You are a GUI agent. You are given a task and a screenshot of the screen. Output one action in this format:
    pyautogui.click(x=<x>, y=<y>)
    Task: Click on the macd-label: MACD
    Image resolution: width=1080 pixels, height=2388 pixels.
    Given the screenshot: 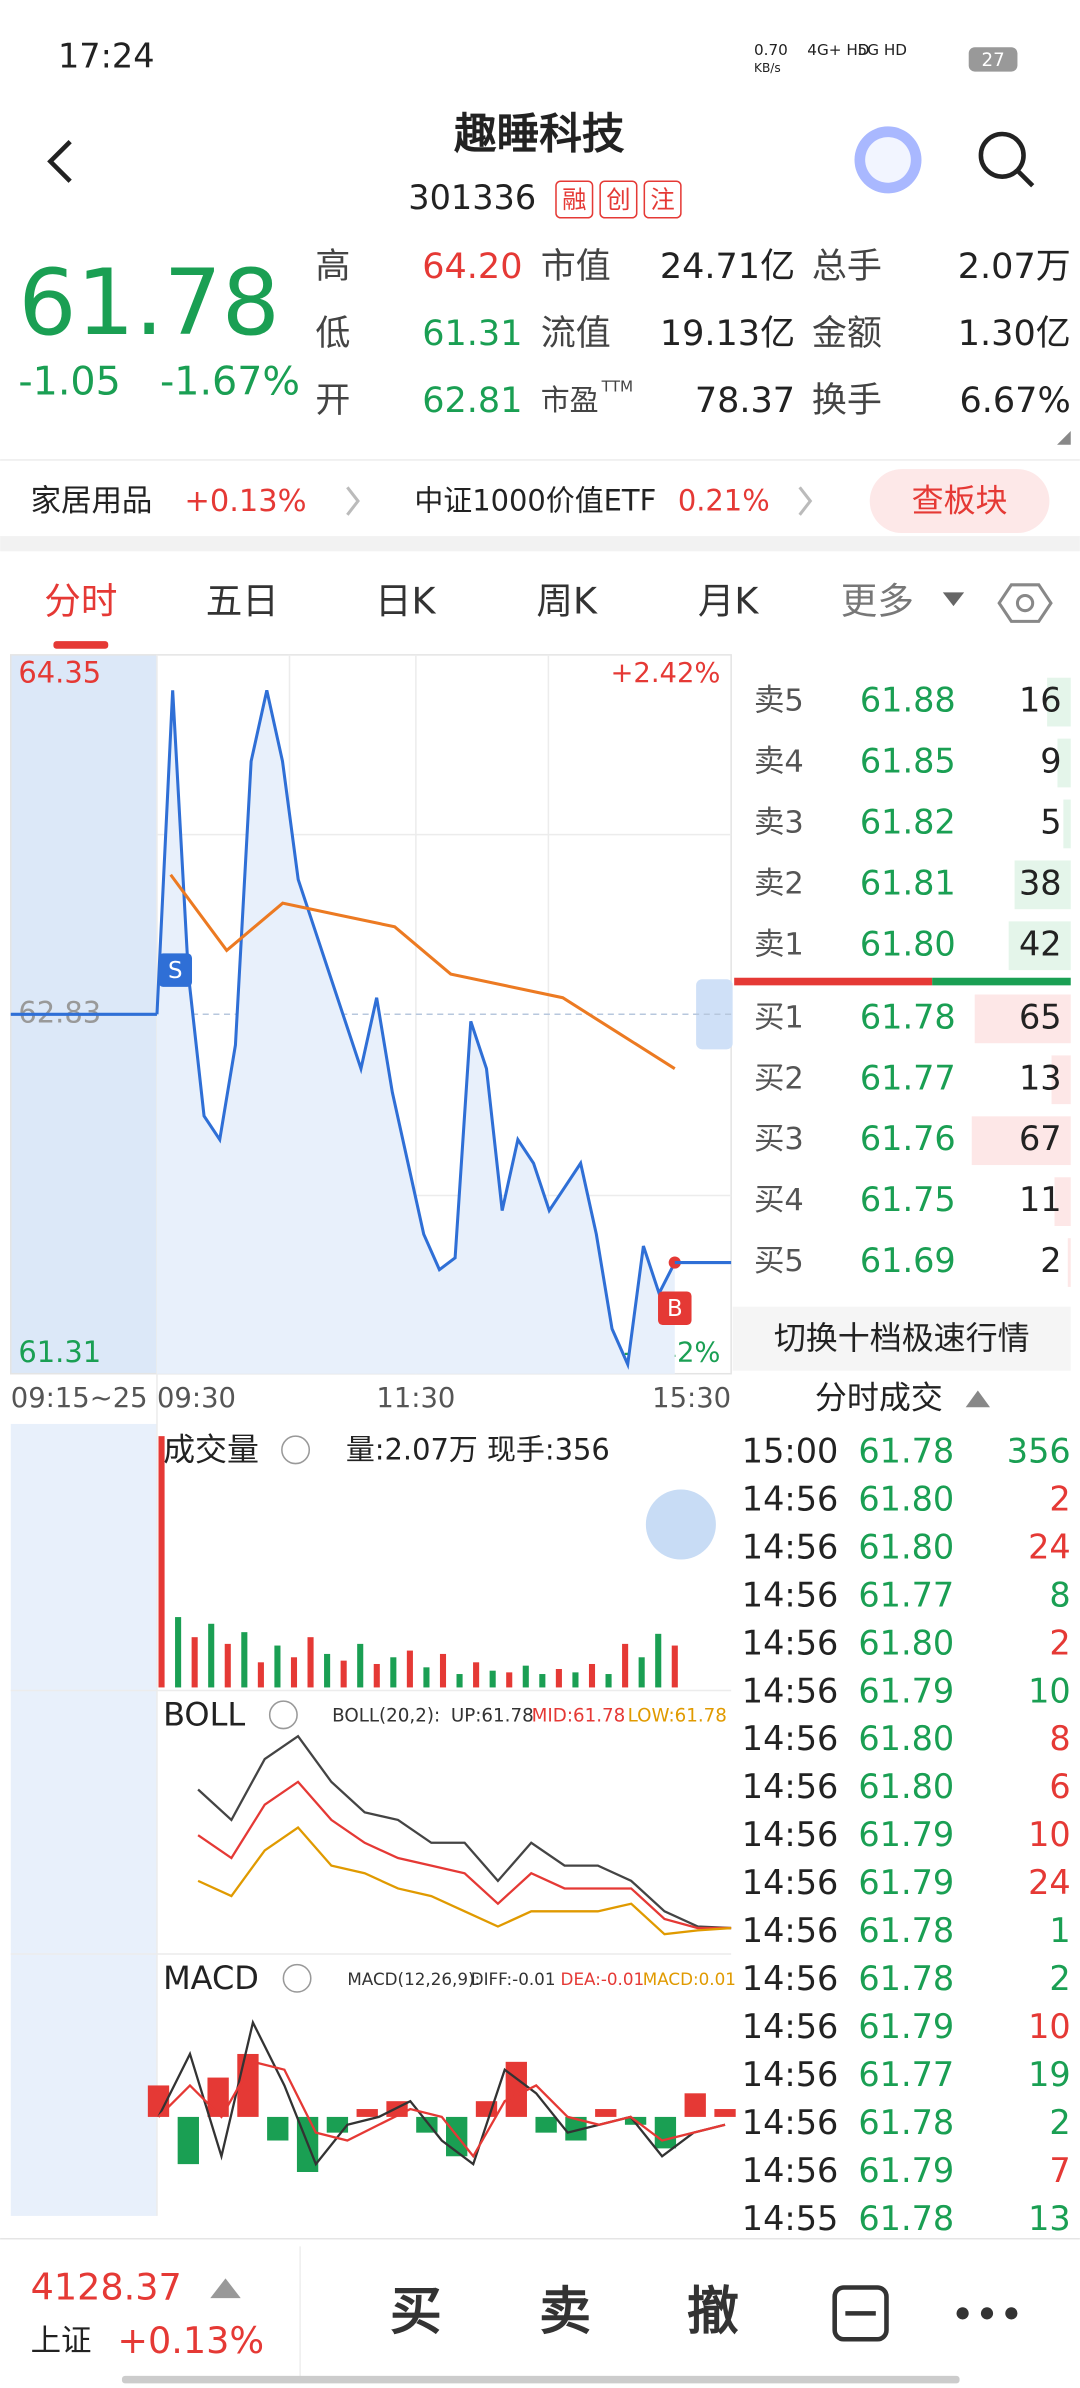 What is the action you would take?
    pyautogui.click(x=211, y=1978)
    